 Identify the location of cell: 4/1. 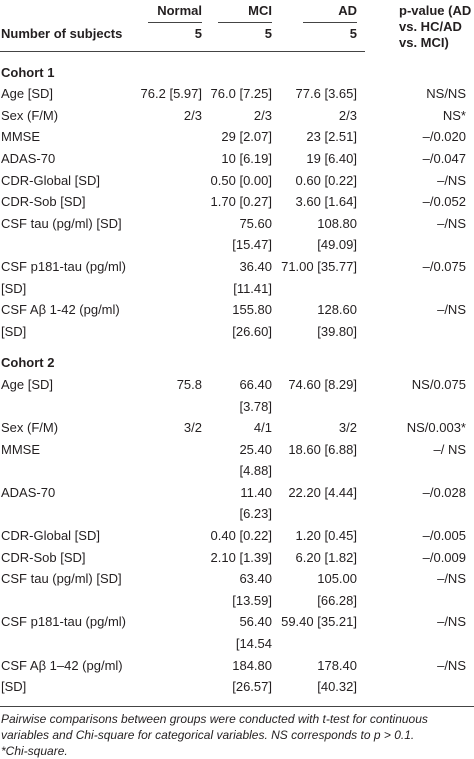
(262, 428).